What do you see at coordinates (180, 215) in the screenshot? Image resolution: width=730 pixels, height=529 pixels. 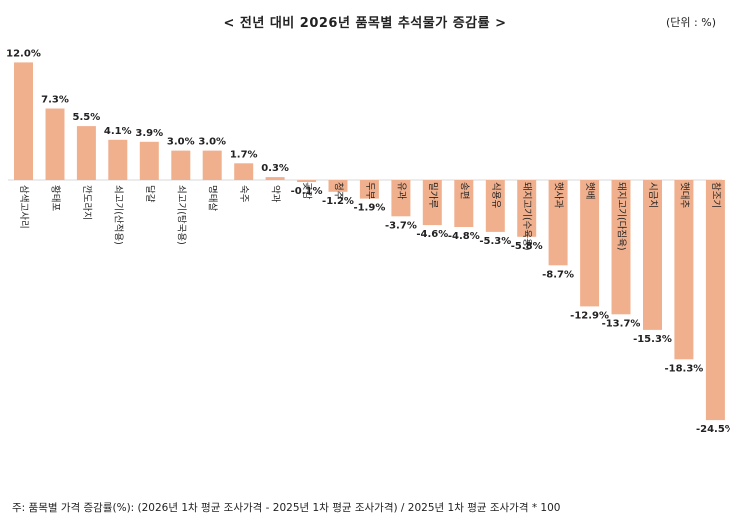 I see `category-label-5: 쇠고기(탕국용)` at bounding box center [180, 215].